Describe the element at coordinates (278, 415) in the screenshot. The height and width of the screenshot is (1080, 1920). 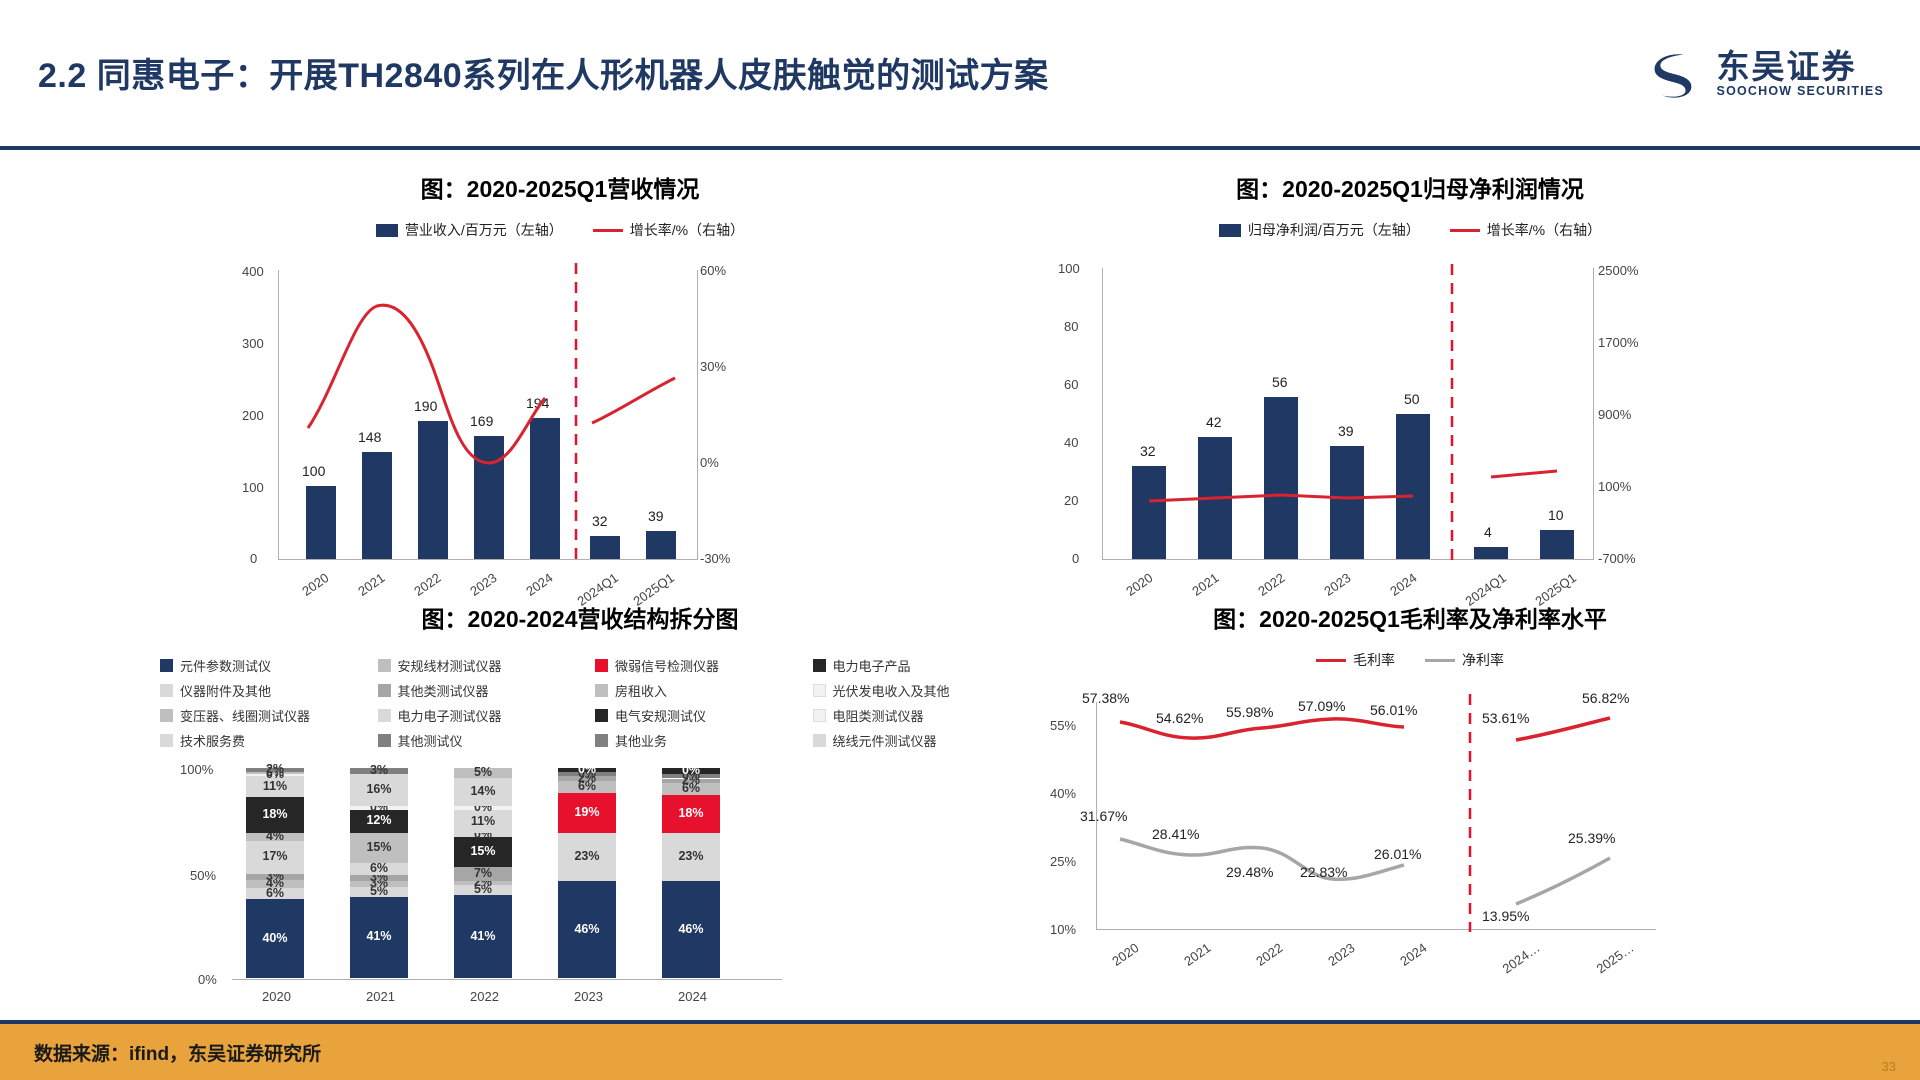
I see `y-axis-left` at that location.